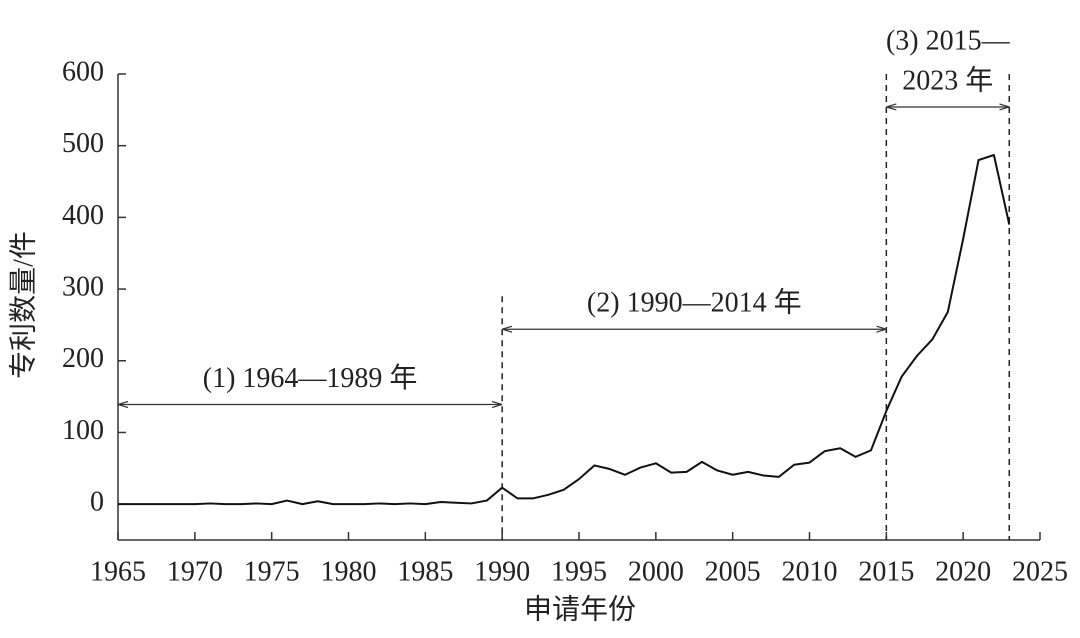 Image resolution: width=1080 pixels, height=638 pixels. Describe the element at coordinates (118, 571) in the screenshot. I see `x-tick-label: 1965` at that location.